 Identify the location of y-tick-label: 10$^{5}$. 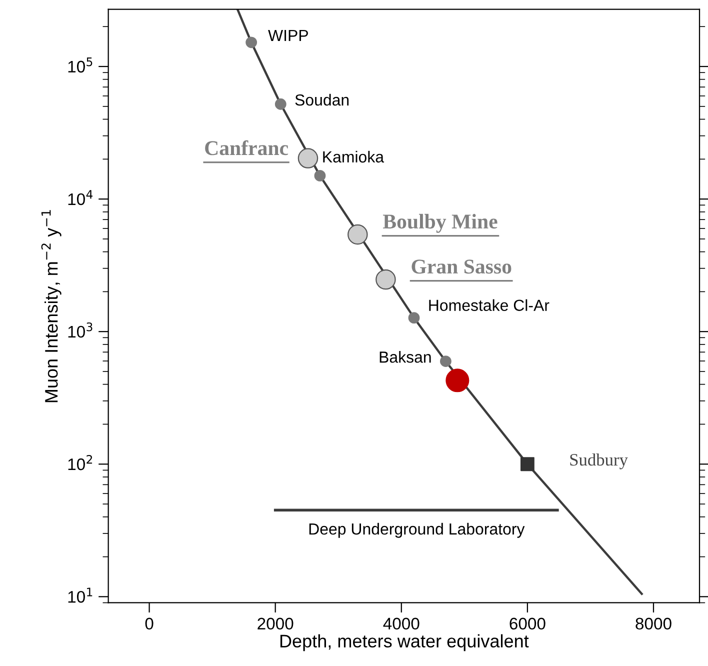
(80, 65).